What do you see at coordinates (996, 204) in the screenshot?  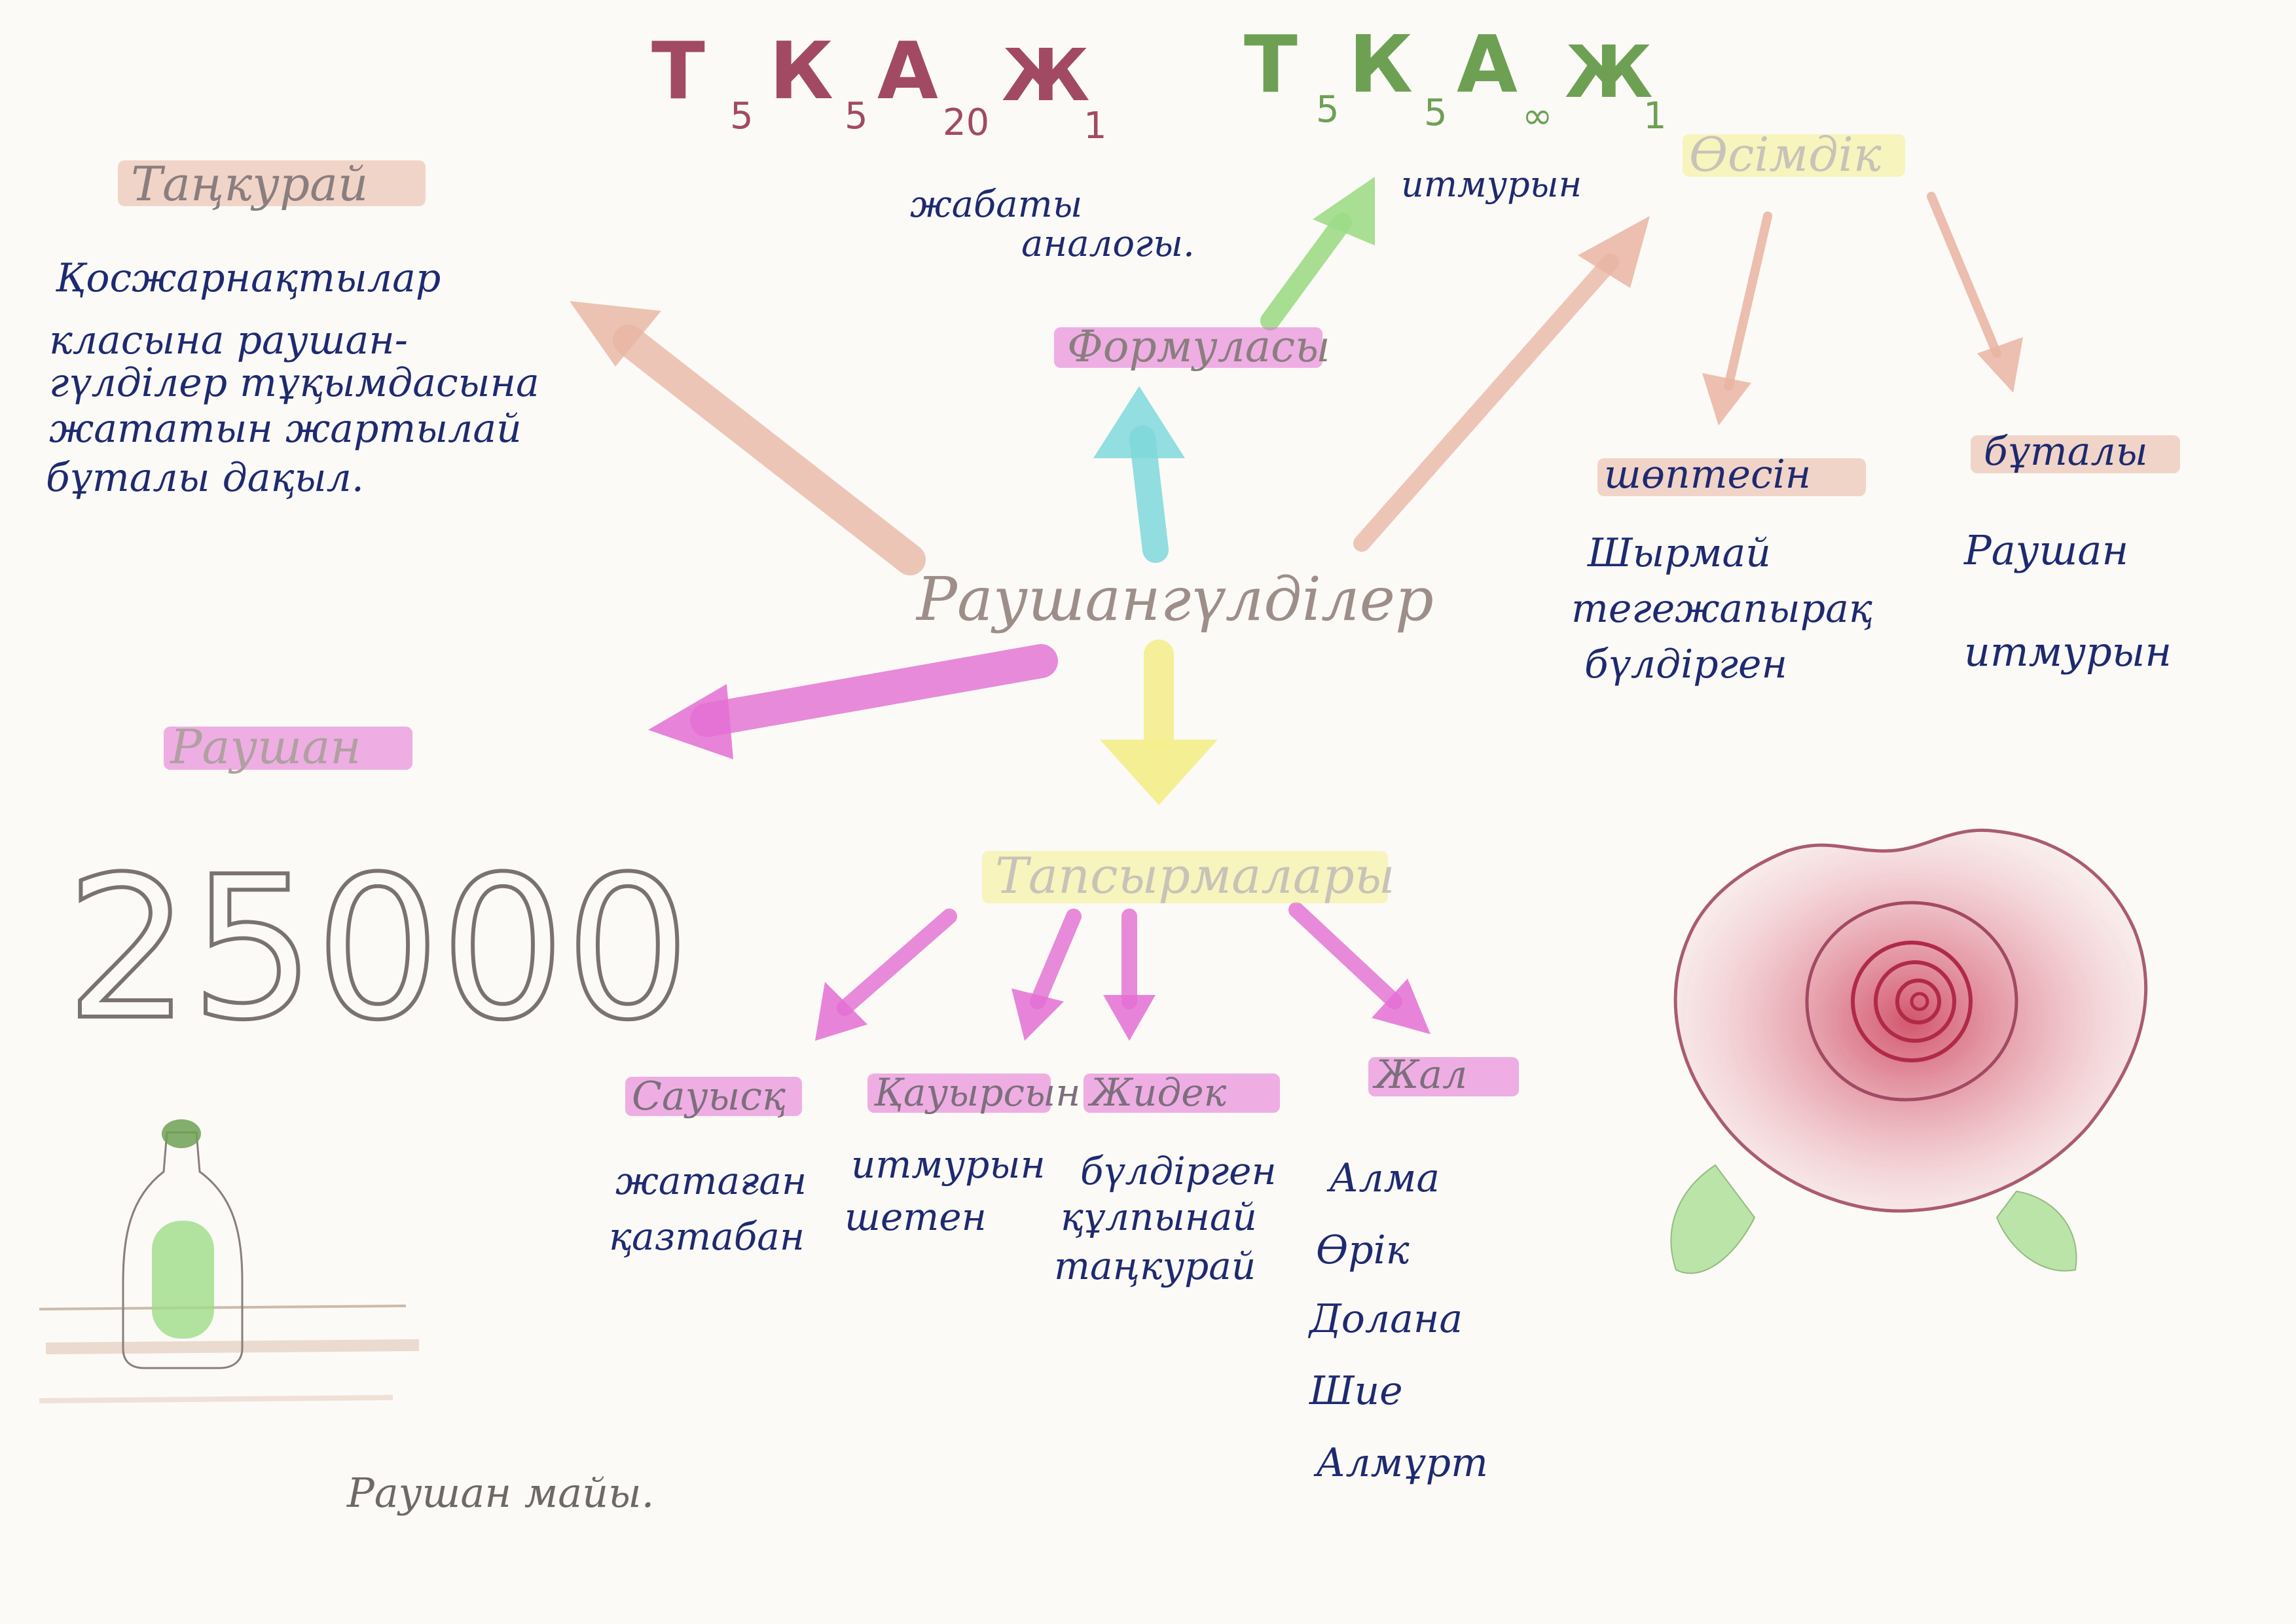 I see `formula-left-caption-1: жабаты` at bounding box center [996, 204].